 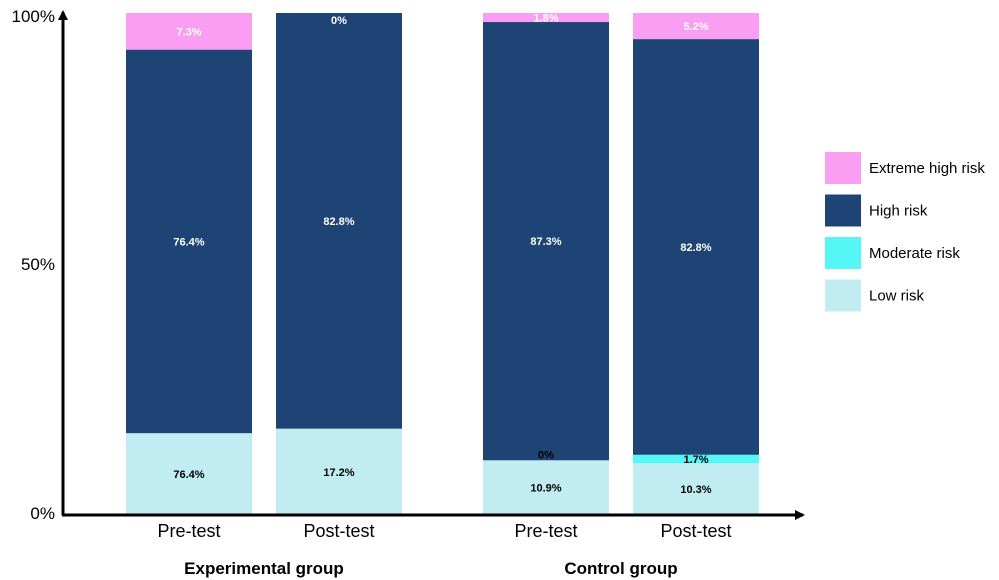 I want to click on y-tick-label: 50%, so click(x=38, y=264).